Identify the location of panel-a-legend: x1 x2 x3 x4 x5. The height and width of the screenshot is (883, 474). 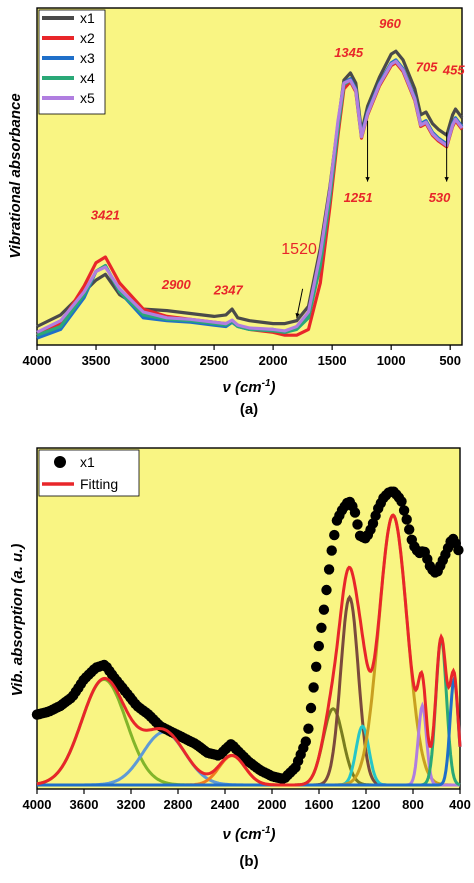
(72, 62).